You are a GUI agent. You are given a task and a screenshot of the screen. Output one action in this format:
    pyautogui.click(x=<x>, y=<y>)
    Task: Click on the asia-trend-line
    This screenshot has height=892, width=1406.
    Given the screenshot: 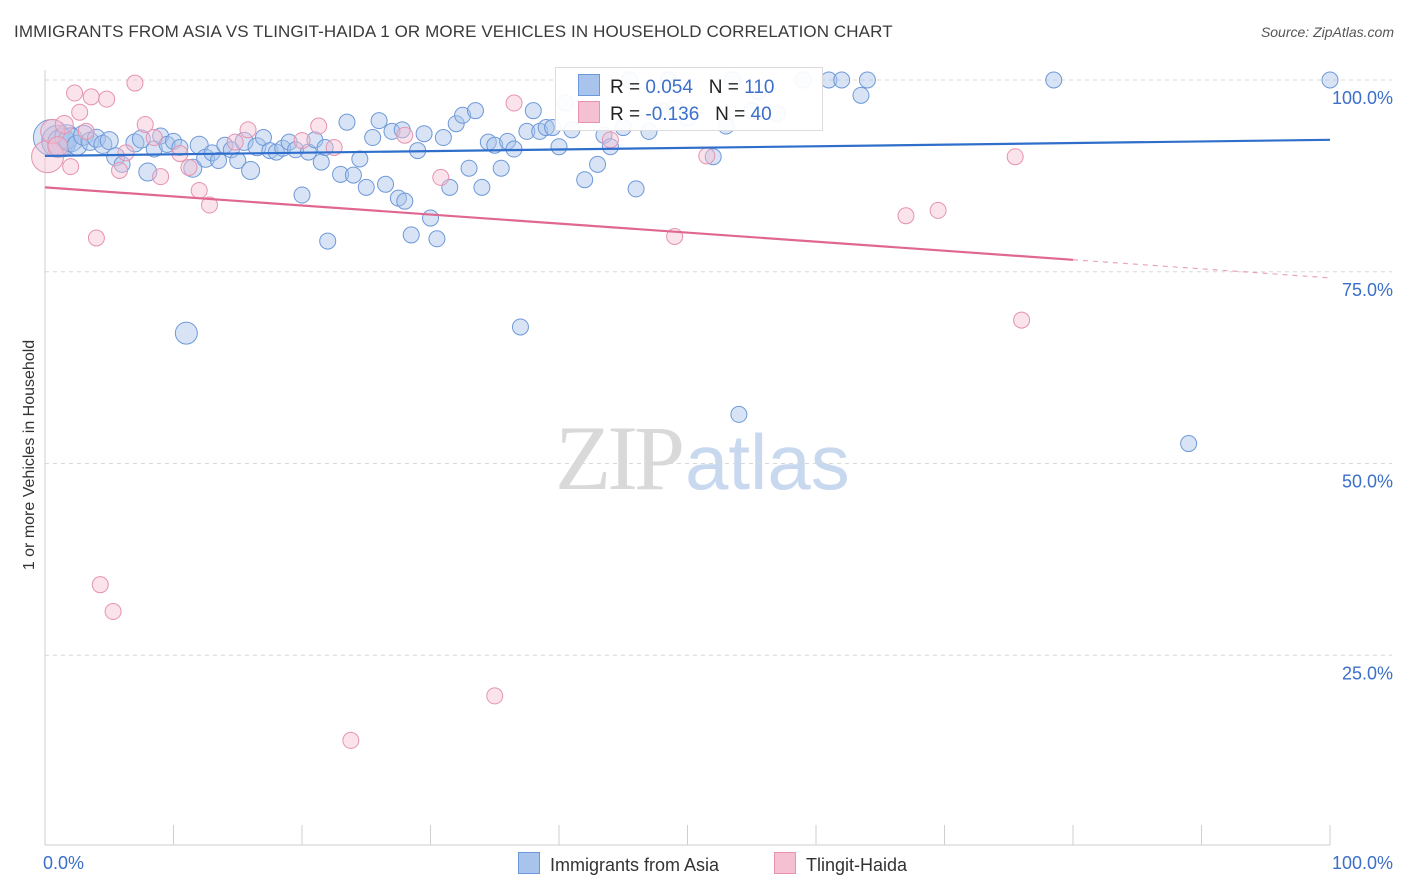 What is the action you would take?
    pyautogui.click(x=687, y=148)
    